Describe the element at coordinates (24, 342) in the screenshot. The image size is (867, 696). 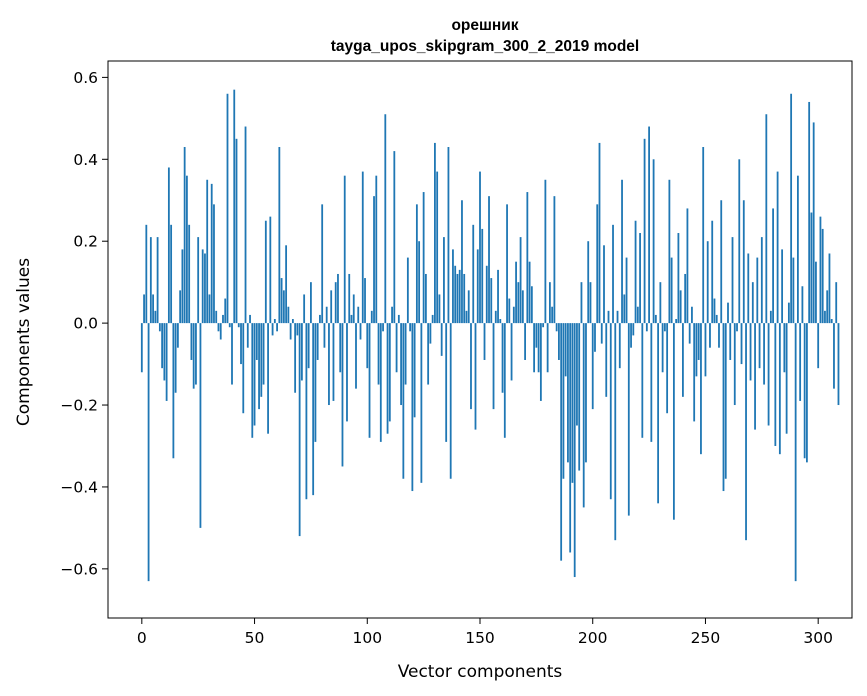
I see `y-axis-label: Components values` at that location.